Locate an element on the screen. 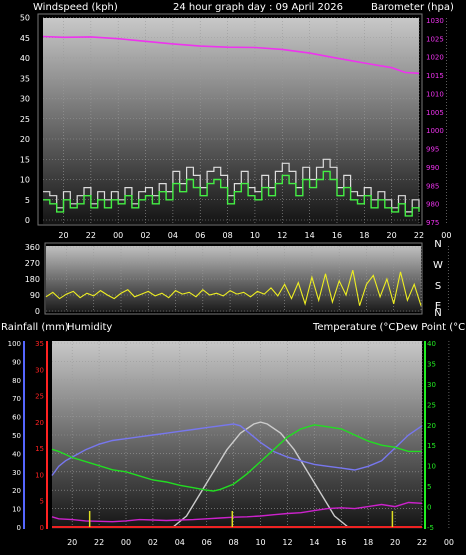 This screenshot has height=555, width=466. temp-time-tick-label: 18 is located at coordinates (368, 542).